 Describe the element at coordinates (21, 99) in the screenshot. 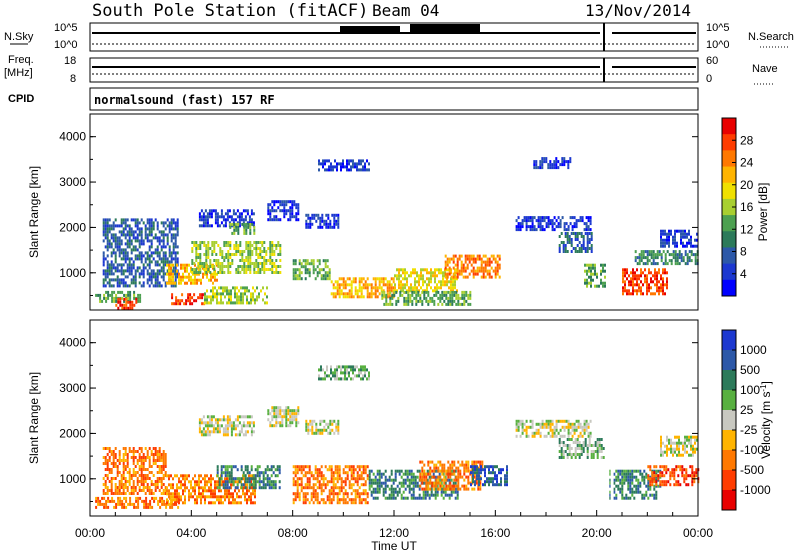

I see `cpid-label: CPID` at that location.